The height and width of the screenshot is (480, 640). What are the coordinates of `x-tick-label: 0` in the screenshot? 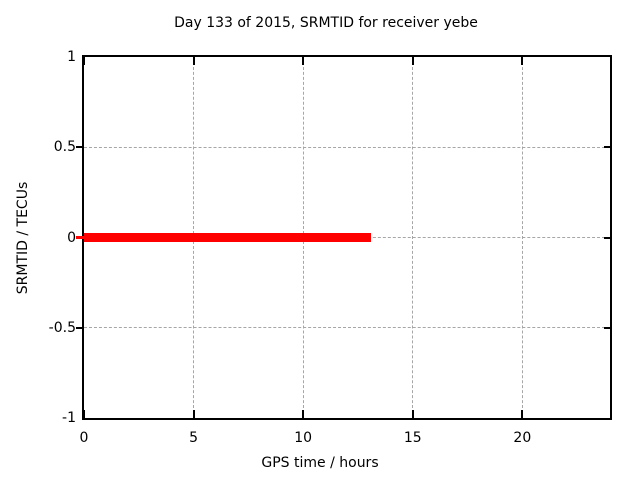 It's located at (84, 438).